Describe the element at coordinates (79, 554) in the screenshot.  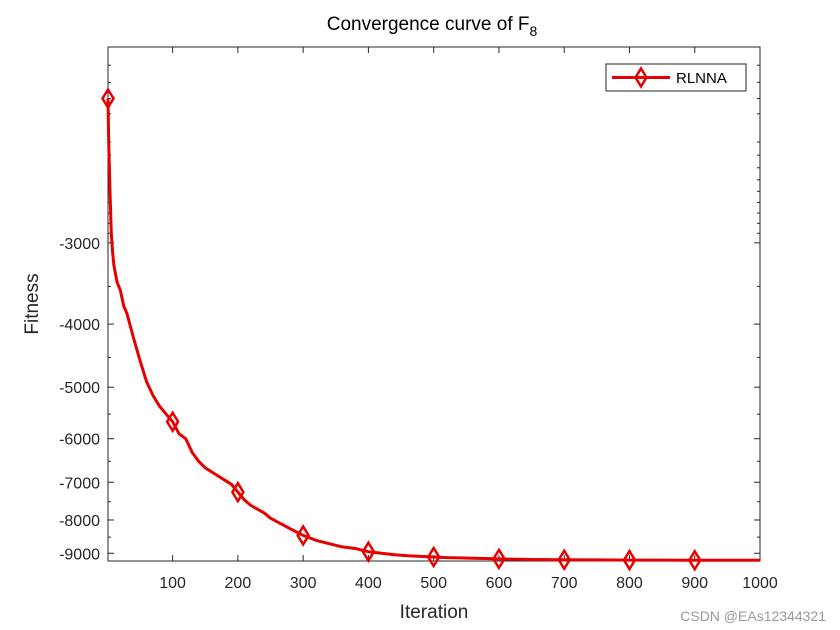
I see `y-tick-label: -9000` at that location.